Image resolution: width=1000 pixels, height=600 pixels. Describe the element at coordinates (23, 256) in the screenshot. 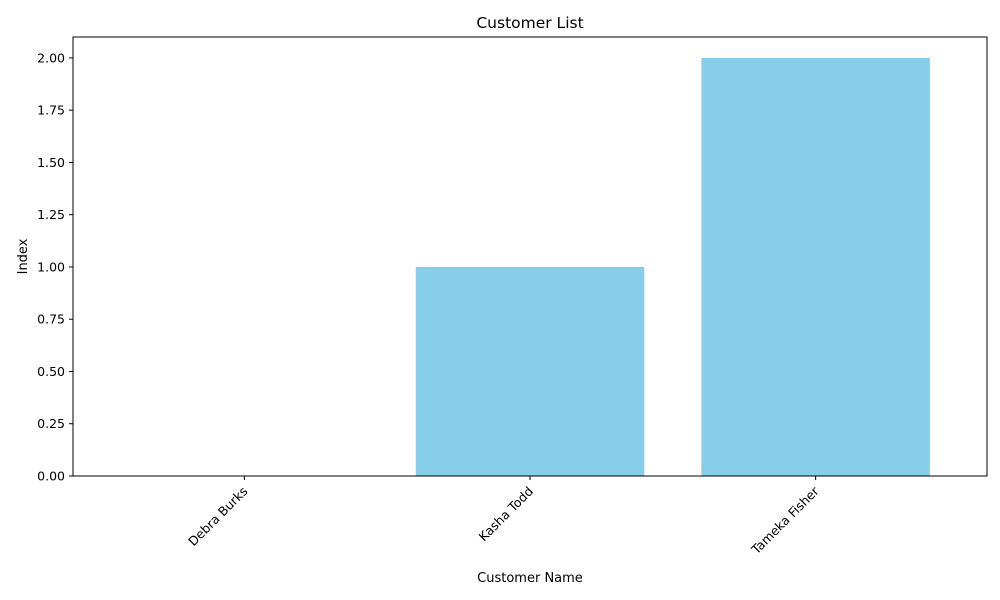

I see `y-axis-label: Index` at that location.